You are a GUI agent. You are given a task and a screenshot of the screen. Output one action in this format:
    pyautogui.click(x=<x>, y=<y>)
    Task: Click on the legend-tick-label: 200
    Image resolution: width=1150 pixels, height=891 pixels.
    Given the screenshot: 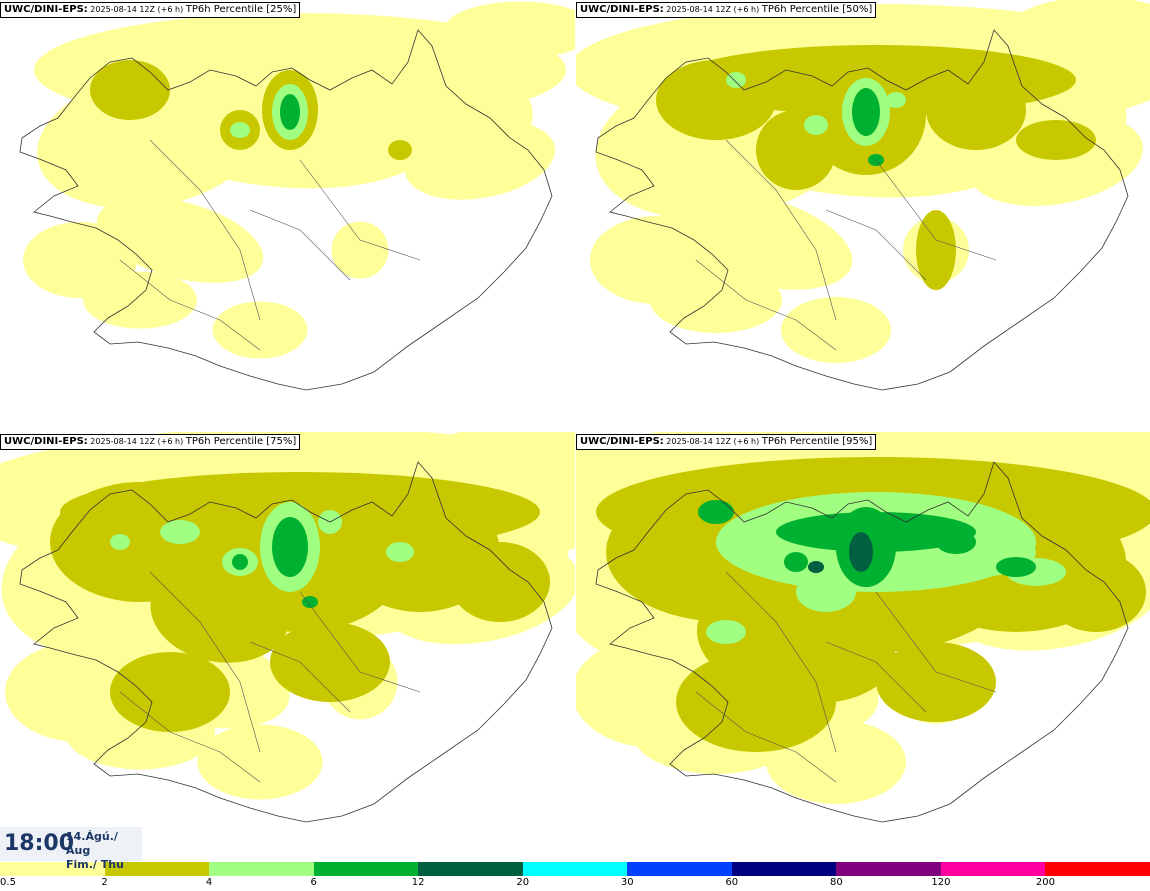 What is the action you would take?
    pyautogui.click(x=1045, y=882)
    